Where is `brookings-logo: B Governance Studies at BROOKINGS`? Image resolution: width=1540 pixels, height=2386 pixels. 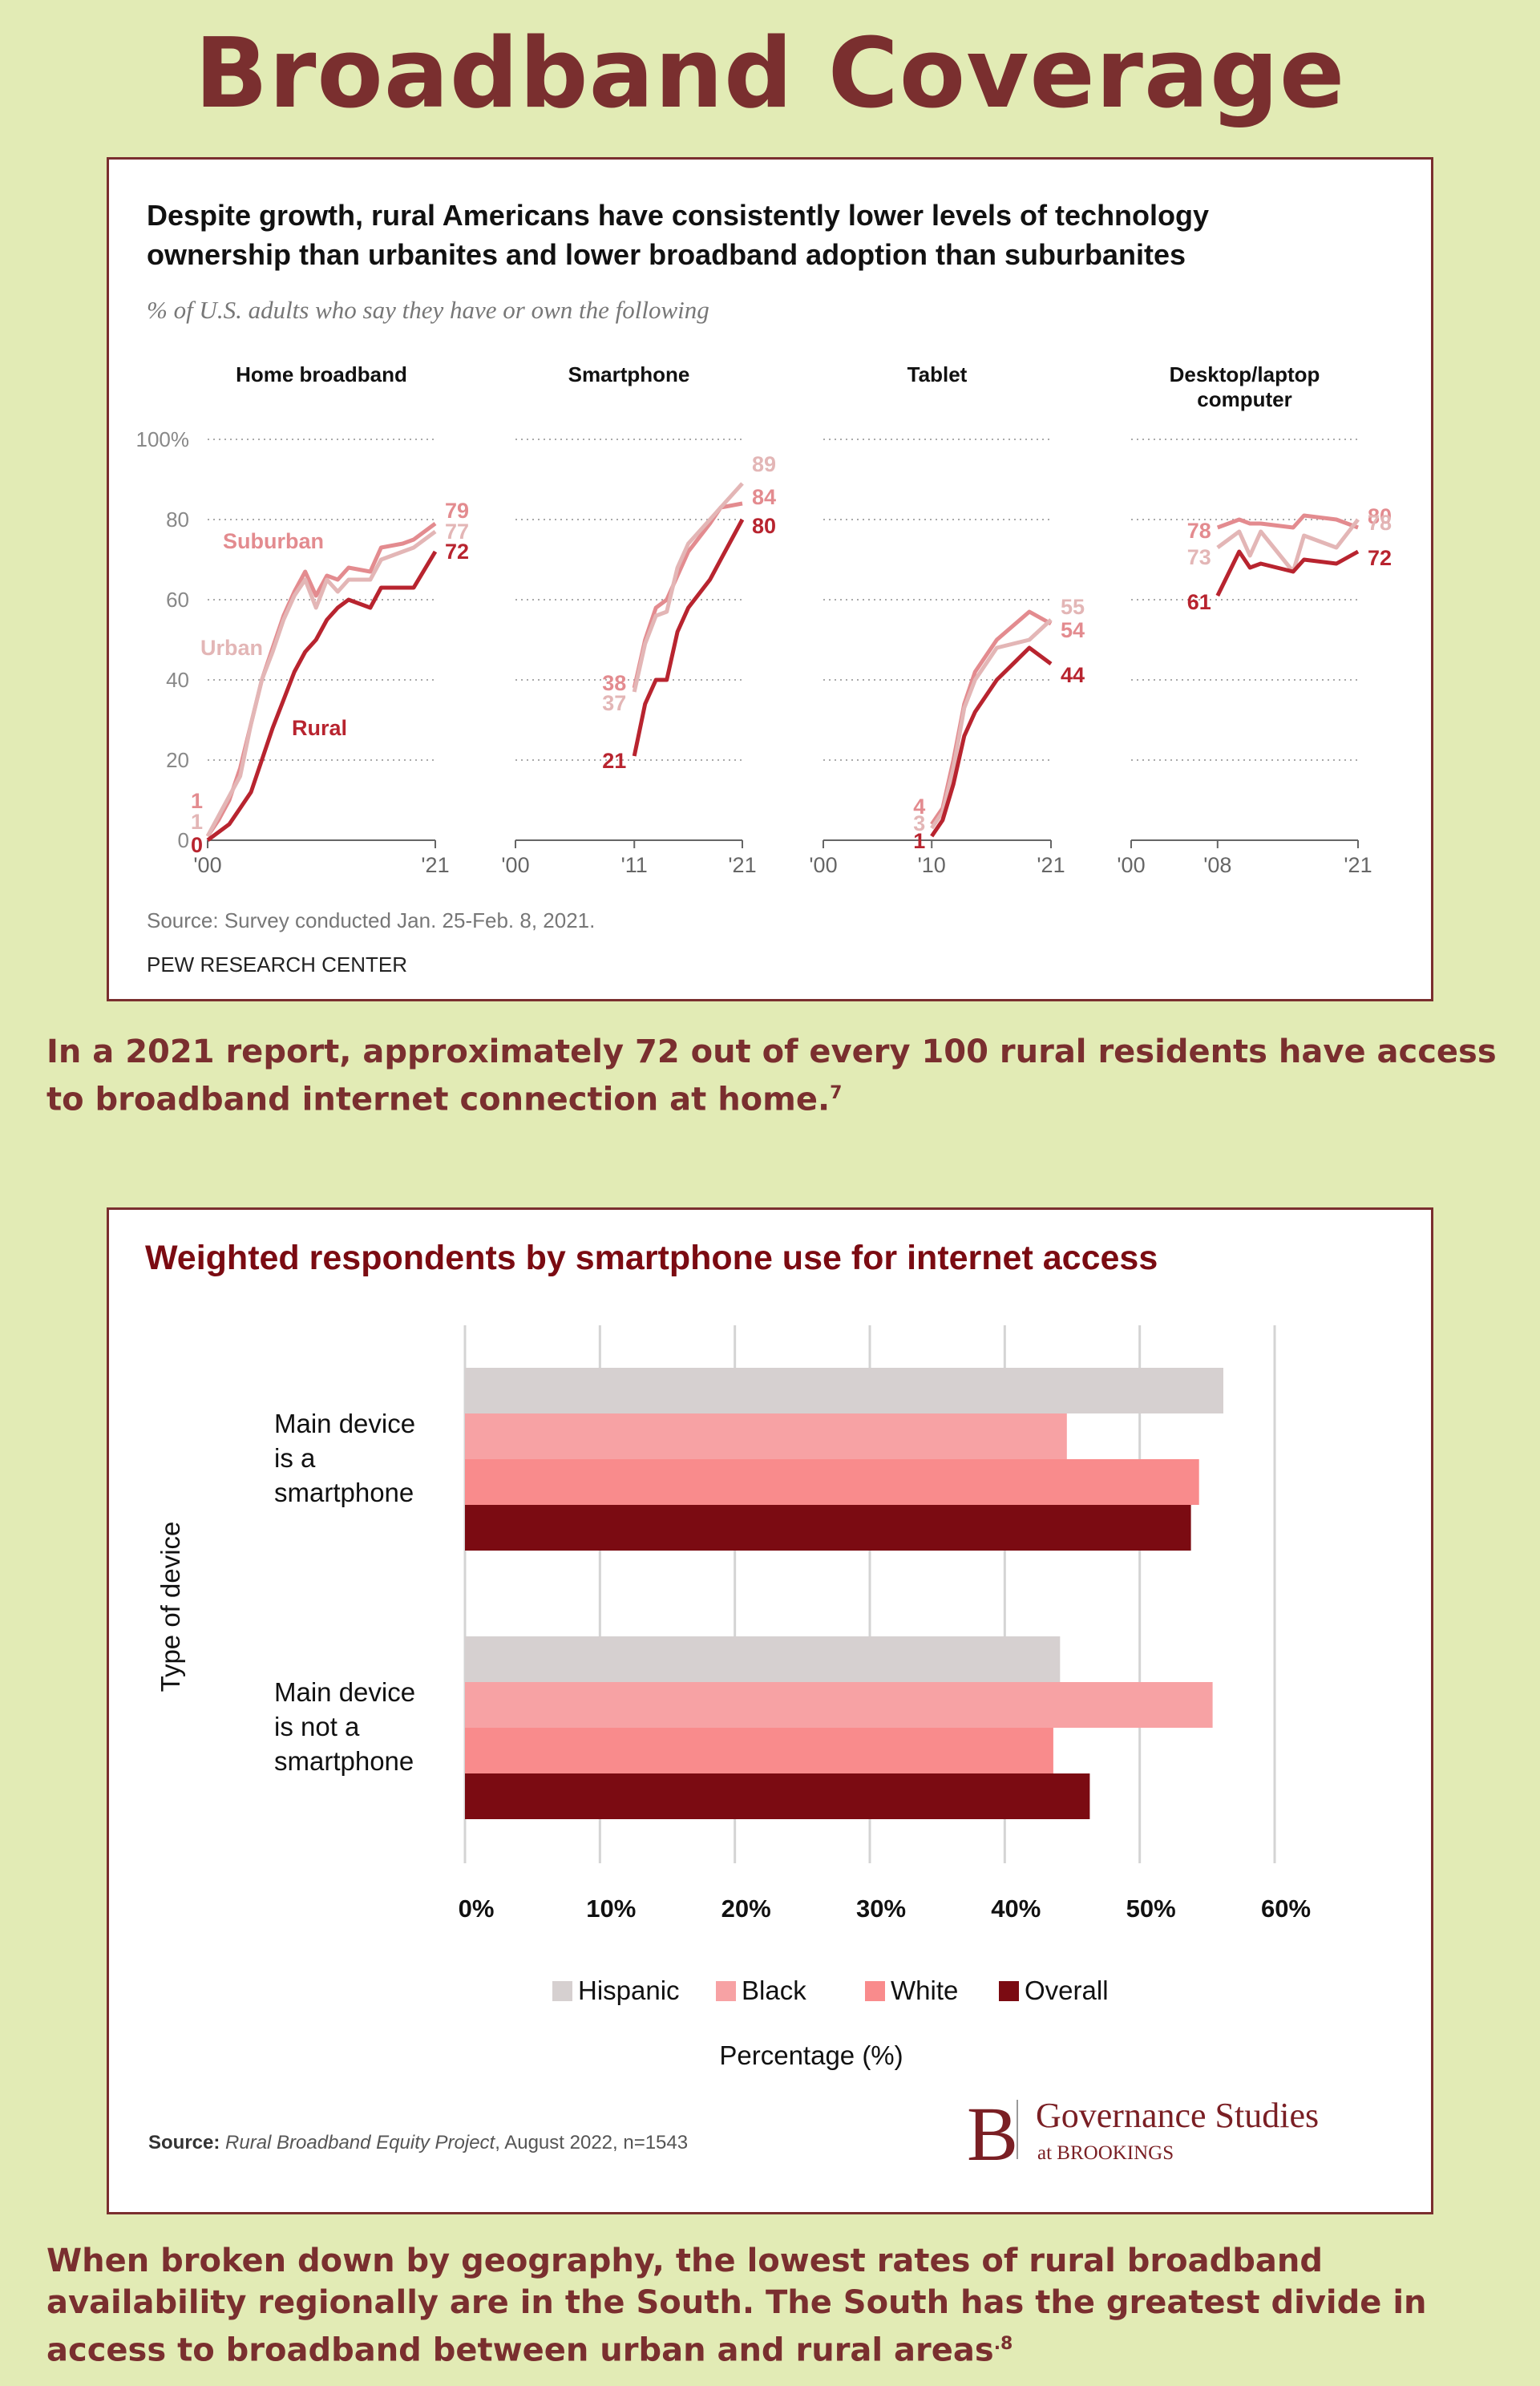
brookings-logo: B Governance Studies at BROOKINGS is located at coordinates (1143, 2134).